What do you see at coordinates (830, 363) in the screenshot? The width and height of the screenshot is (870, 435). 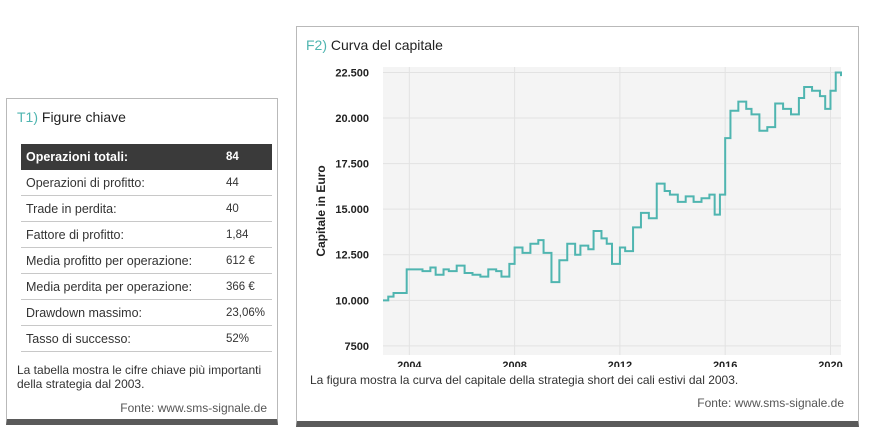 I see `x-tick-label: 2020` at bounding box center [830, 363].